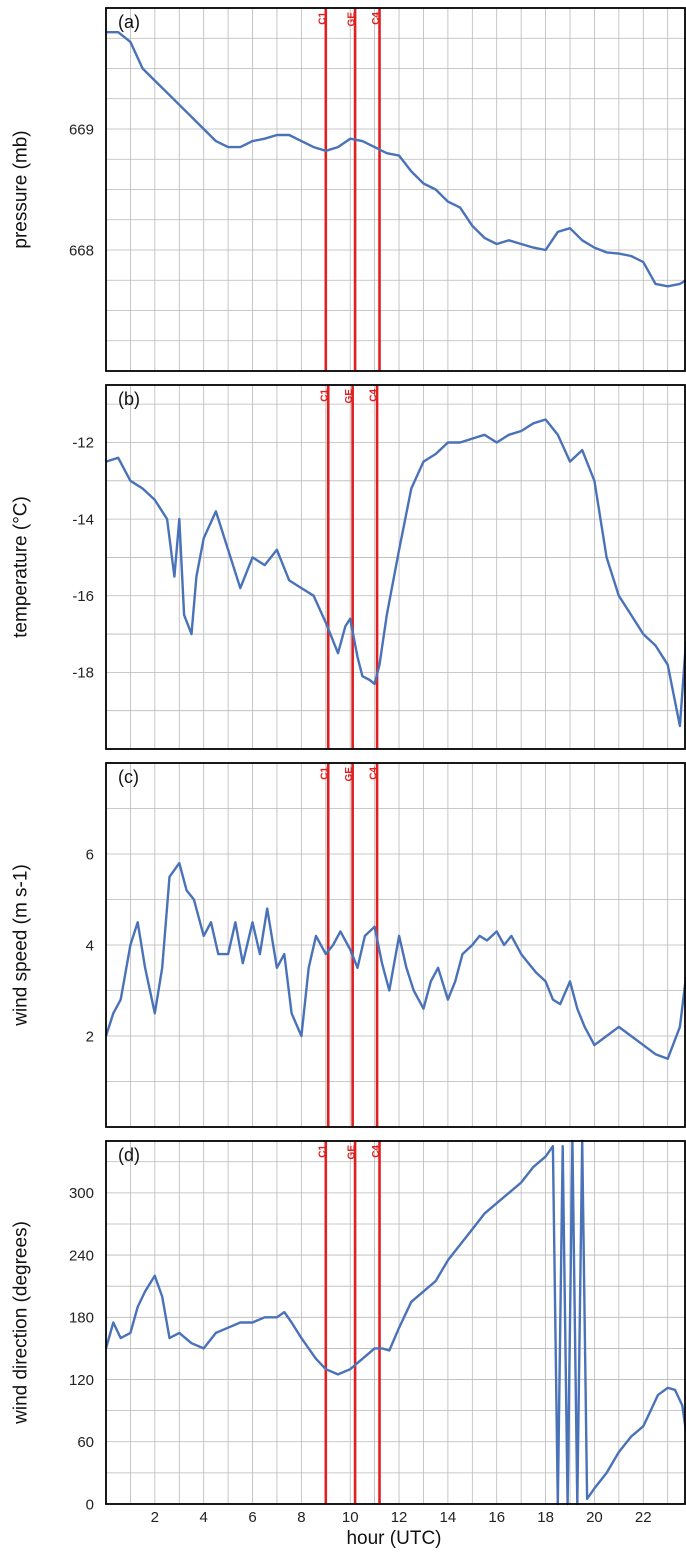 The image size is (686, 1552). What do you see at coordinates (128, 777) in the screenshot?
I see `panel-c-label: (c)` at bounding box center [128, 777].